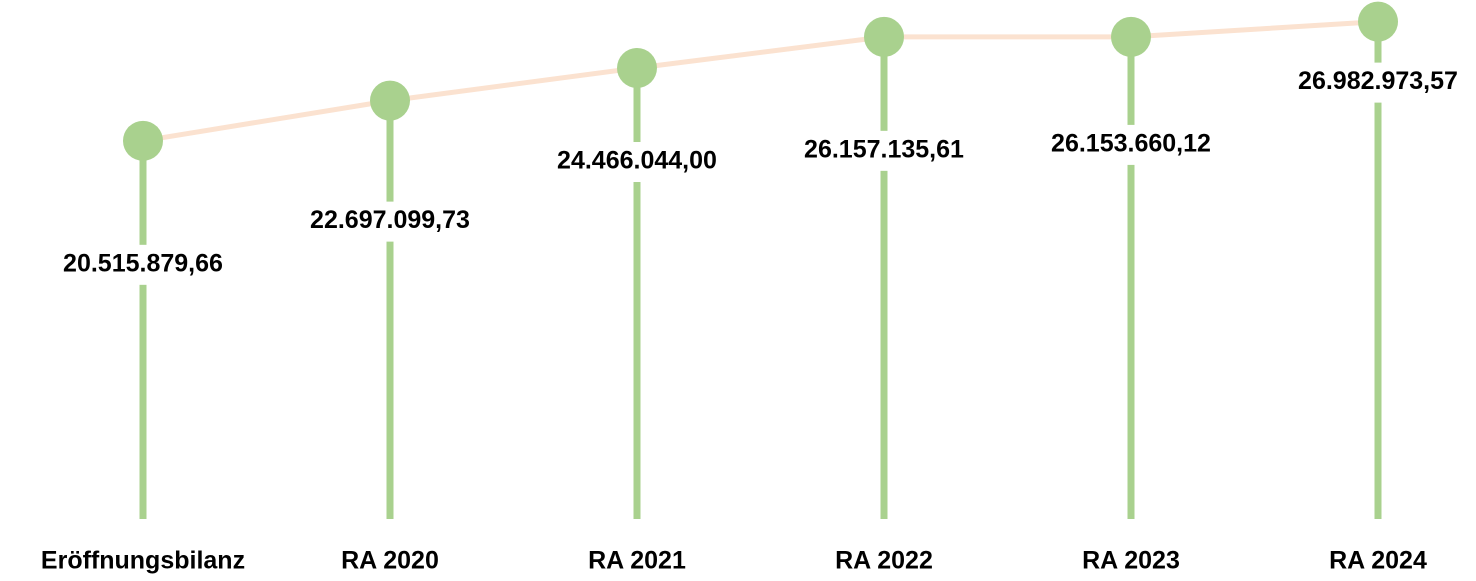  Describe the element at coordinates (884, 561) in the screenshot. I see `x-tick-label: RA 2022` at that location.